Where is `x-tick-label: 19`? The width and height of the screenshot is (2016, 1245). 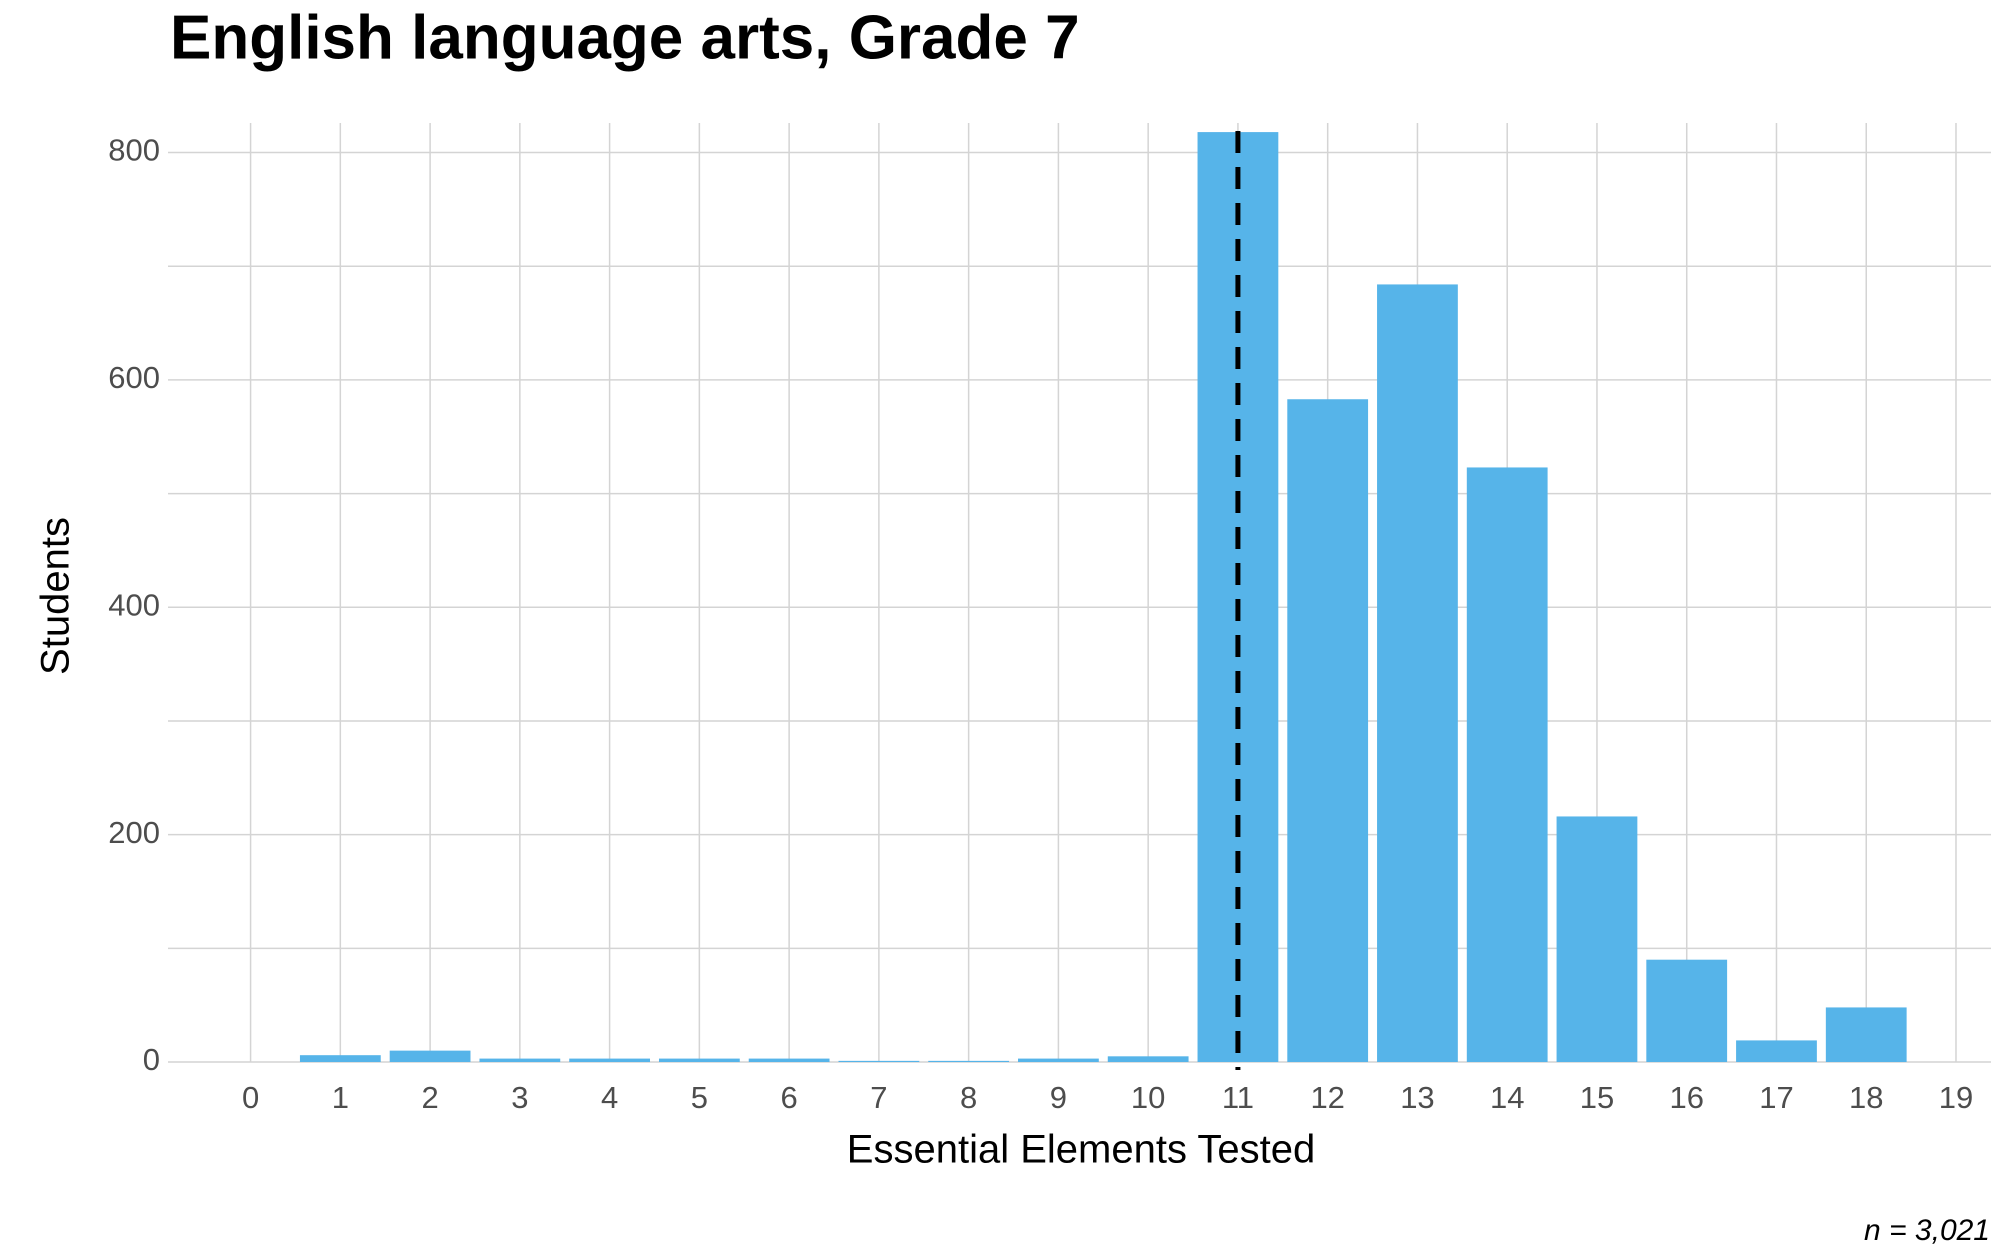
x-tick-label: 19 is located at coordinates (1956, 1097).